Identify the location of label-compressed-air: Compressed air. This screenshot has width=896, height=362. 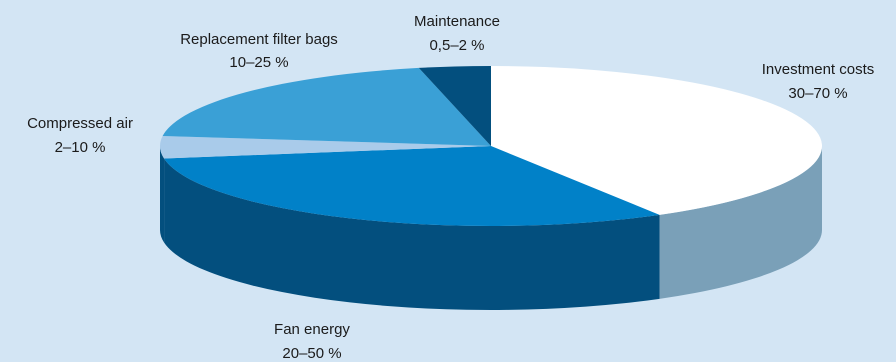
(80, 123).